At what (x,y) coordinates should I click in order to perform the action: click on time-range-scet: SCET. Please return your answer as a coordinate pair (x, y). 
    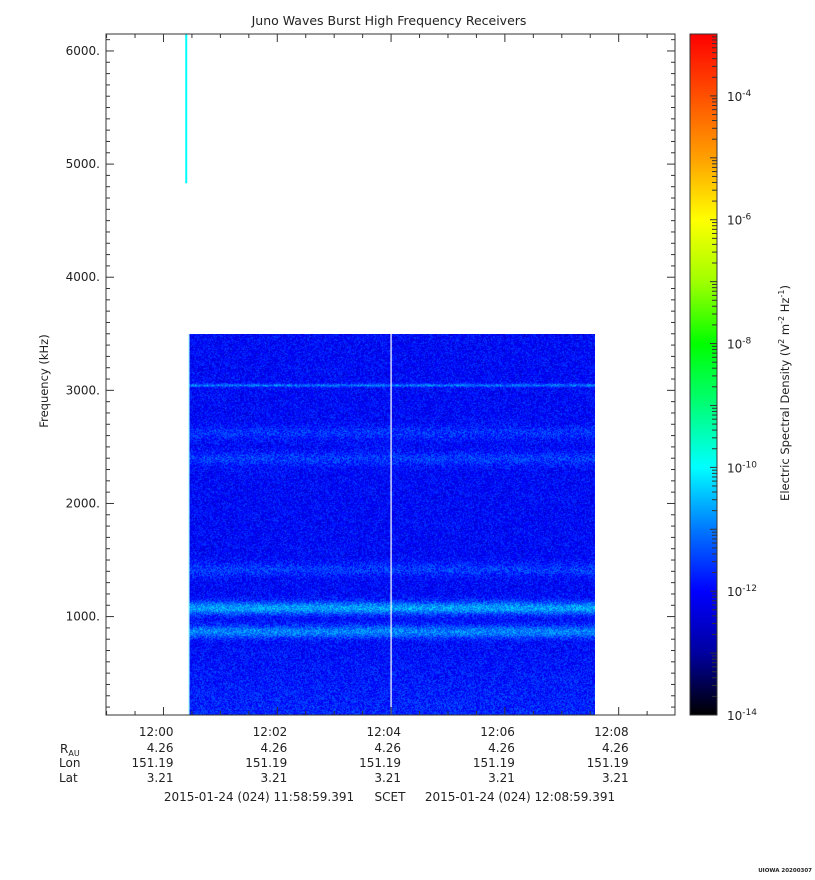
    Looking at the image, I should click on (391, 797).